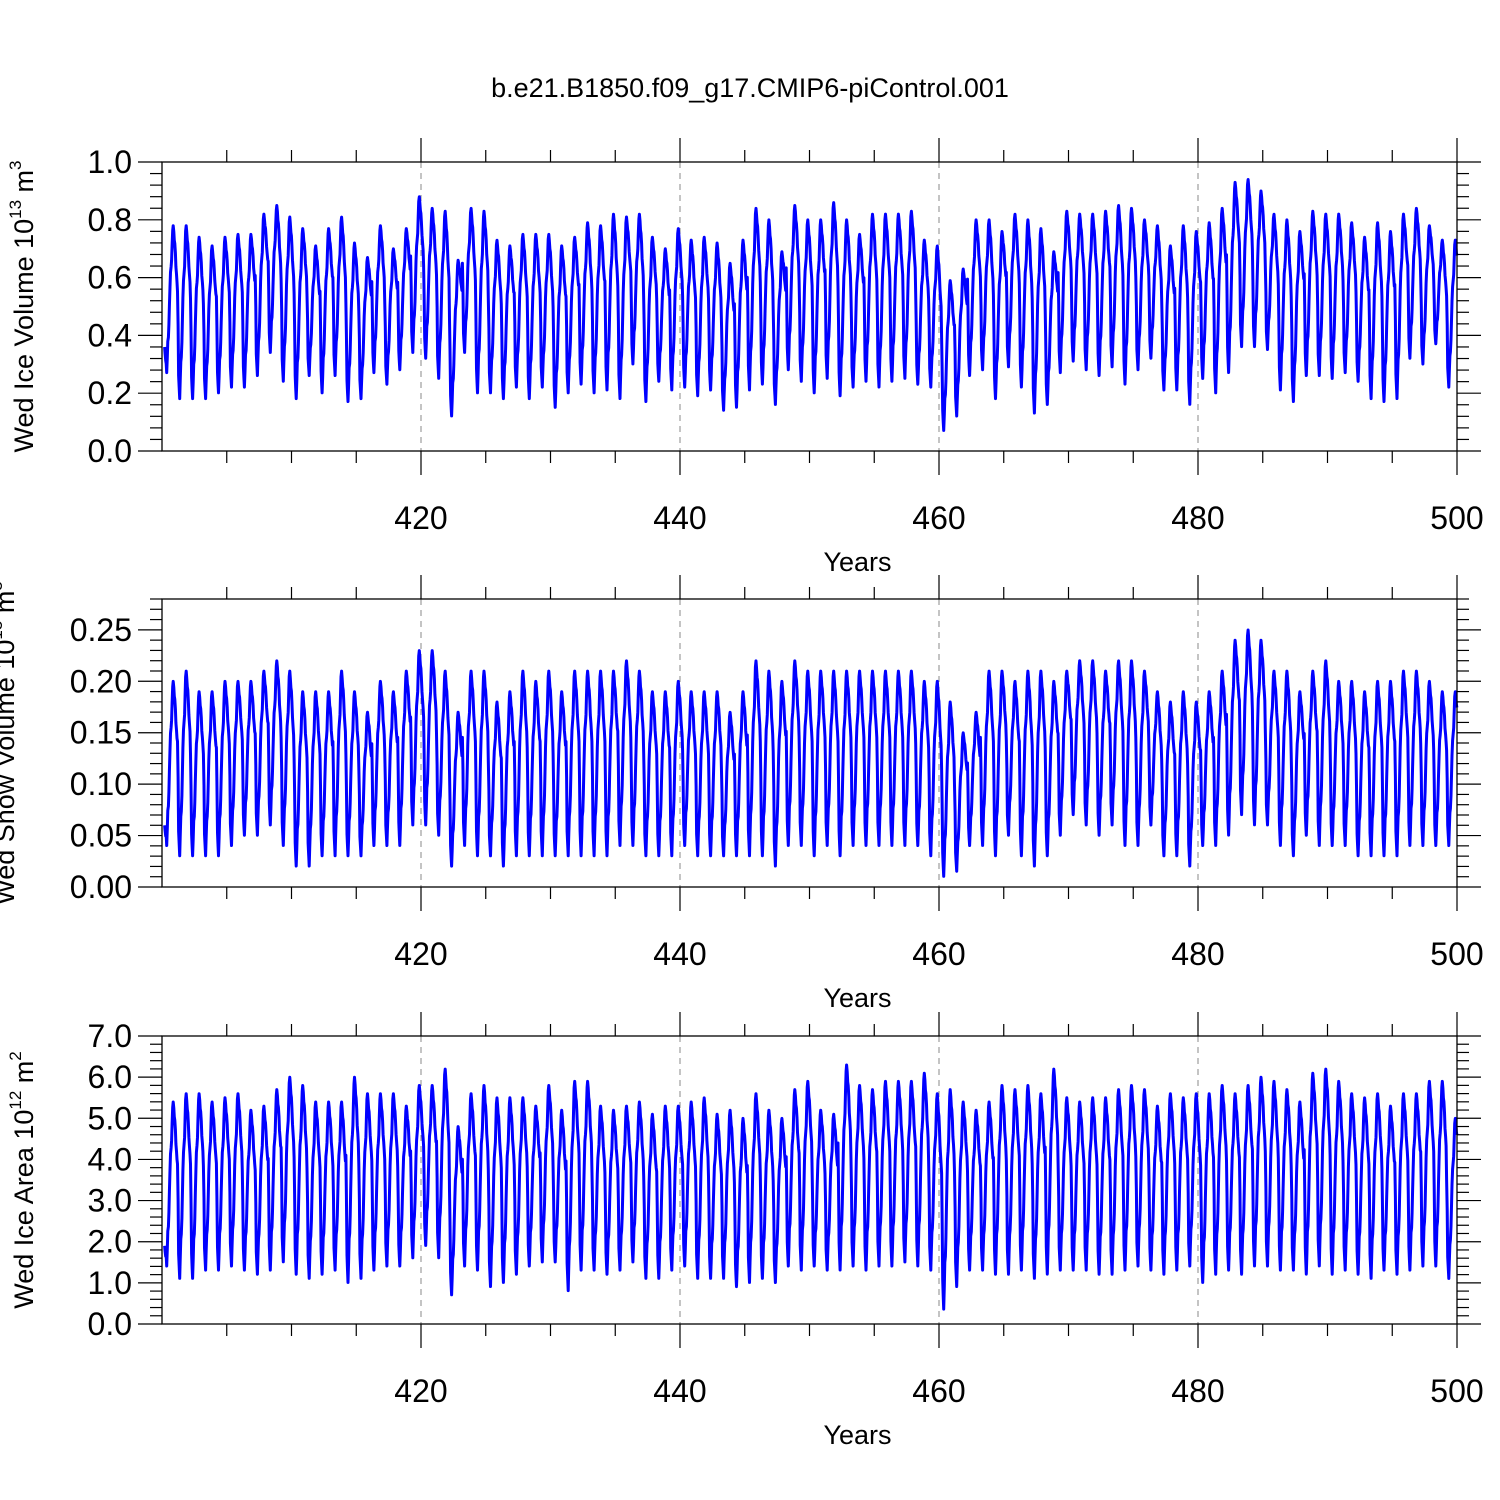 Image resolution: width=1500 pixels, height=1500 pixels. Describe the element at coordinates (110, 1118) in the screenshot. I see `y-tick-label: 5.0` at that location.